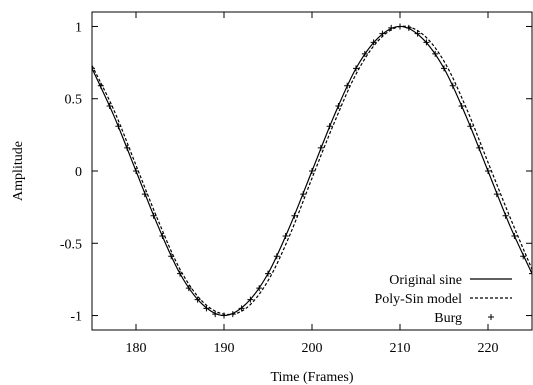  Describe the element at coordinates (76, 317) in the screenshot. I see `y-tick-label: -1` at that location.